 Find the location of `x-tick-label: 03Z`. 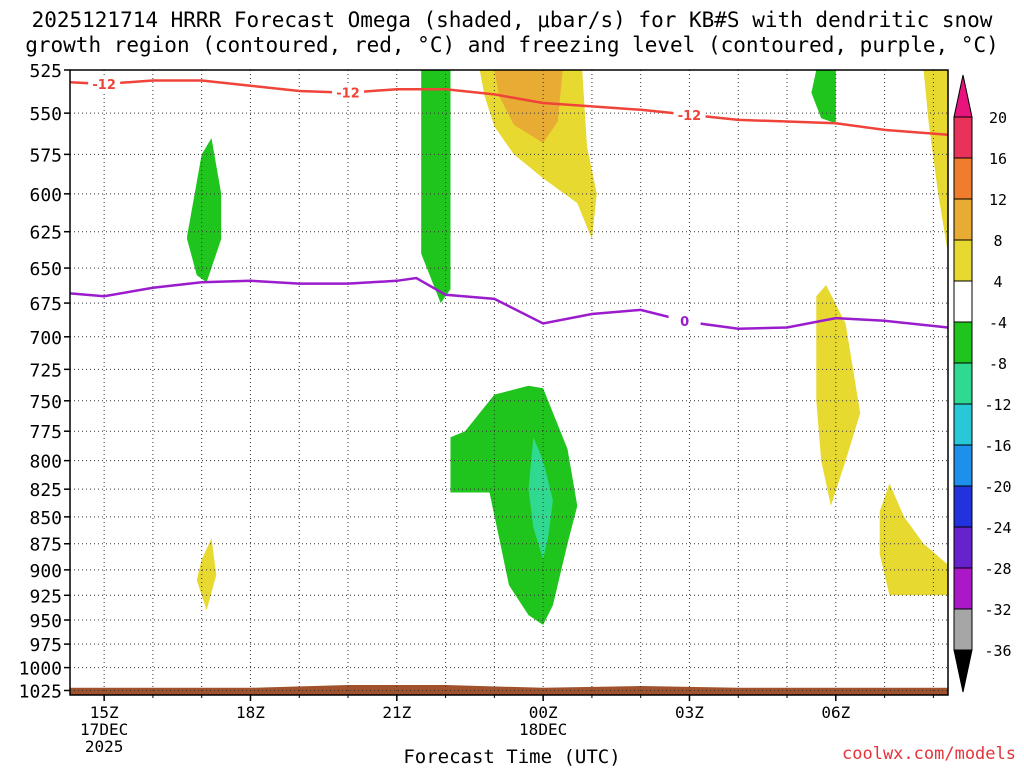

x-tick-label: 03Z is located at coordinates (689, 712).